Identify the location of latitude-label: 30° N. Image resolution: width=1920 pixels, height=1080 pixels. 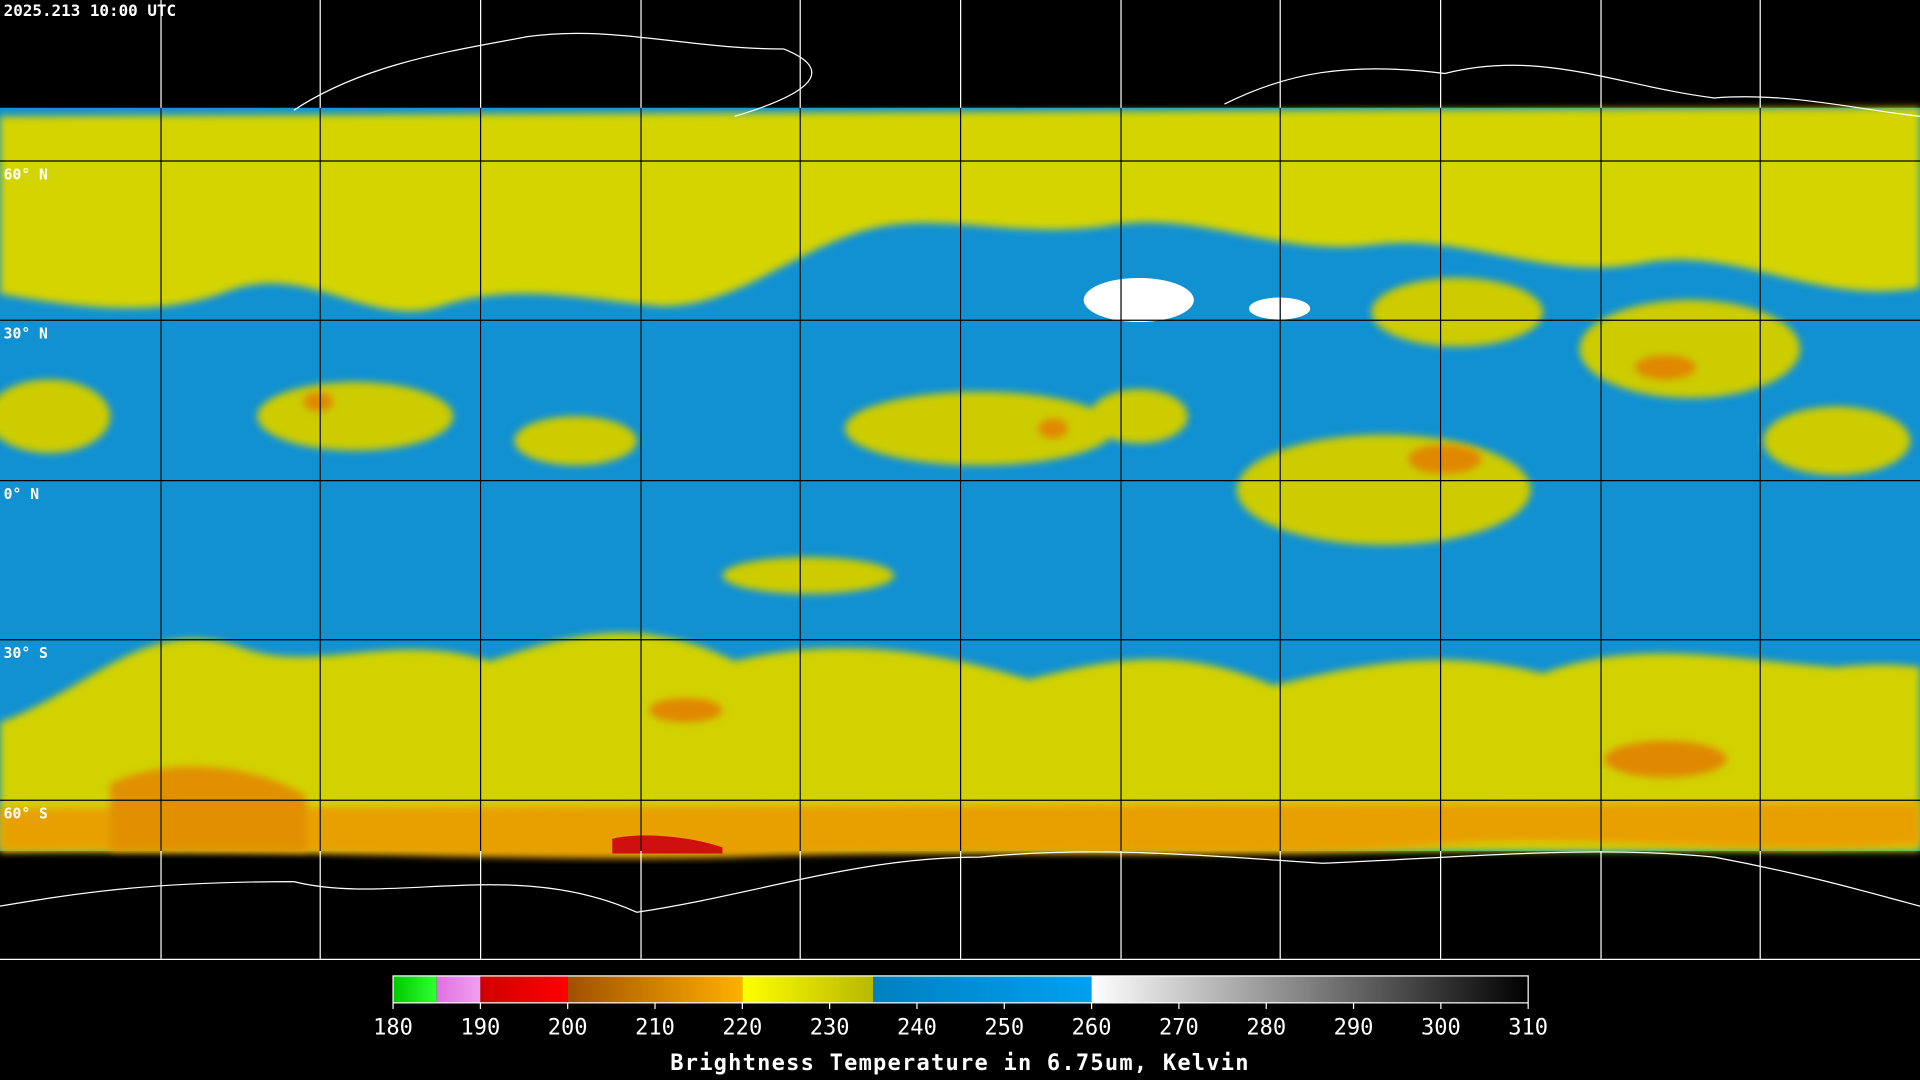
(26, 334).